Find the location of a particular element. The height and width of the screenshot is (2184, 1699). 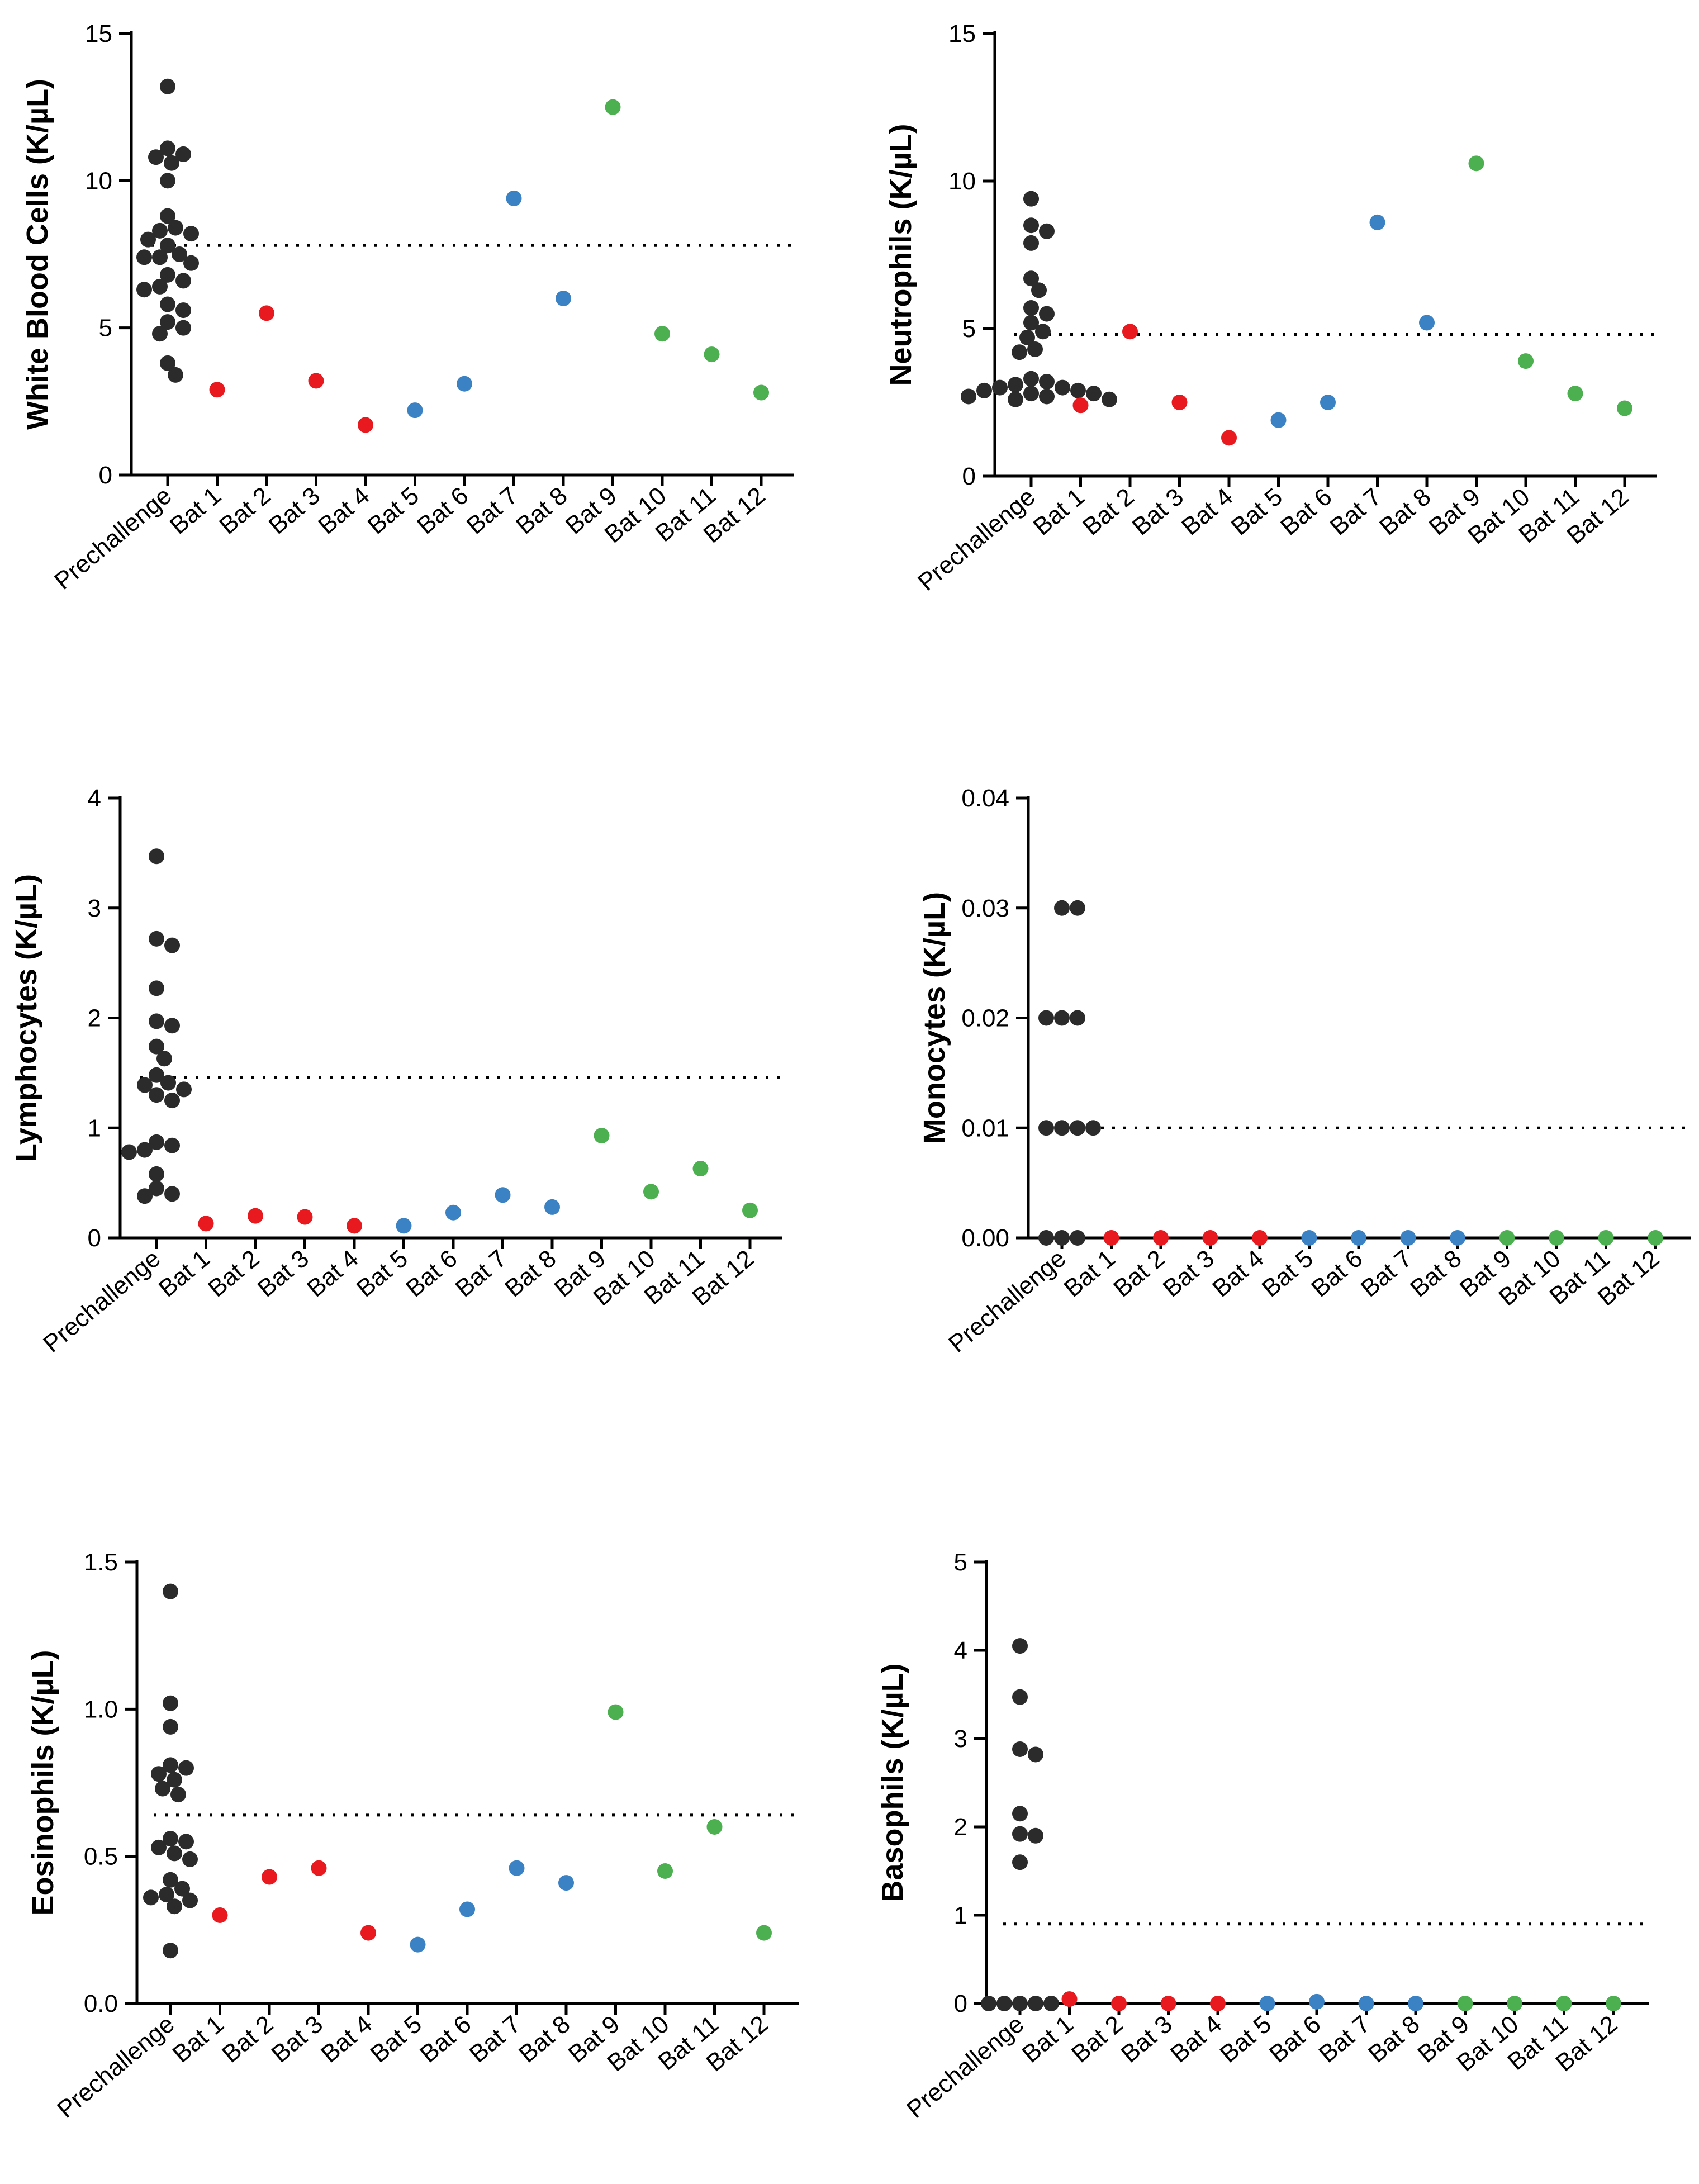

basophils-bat-7-point is located at coordinates (1366, 2003).